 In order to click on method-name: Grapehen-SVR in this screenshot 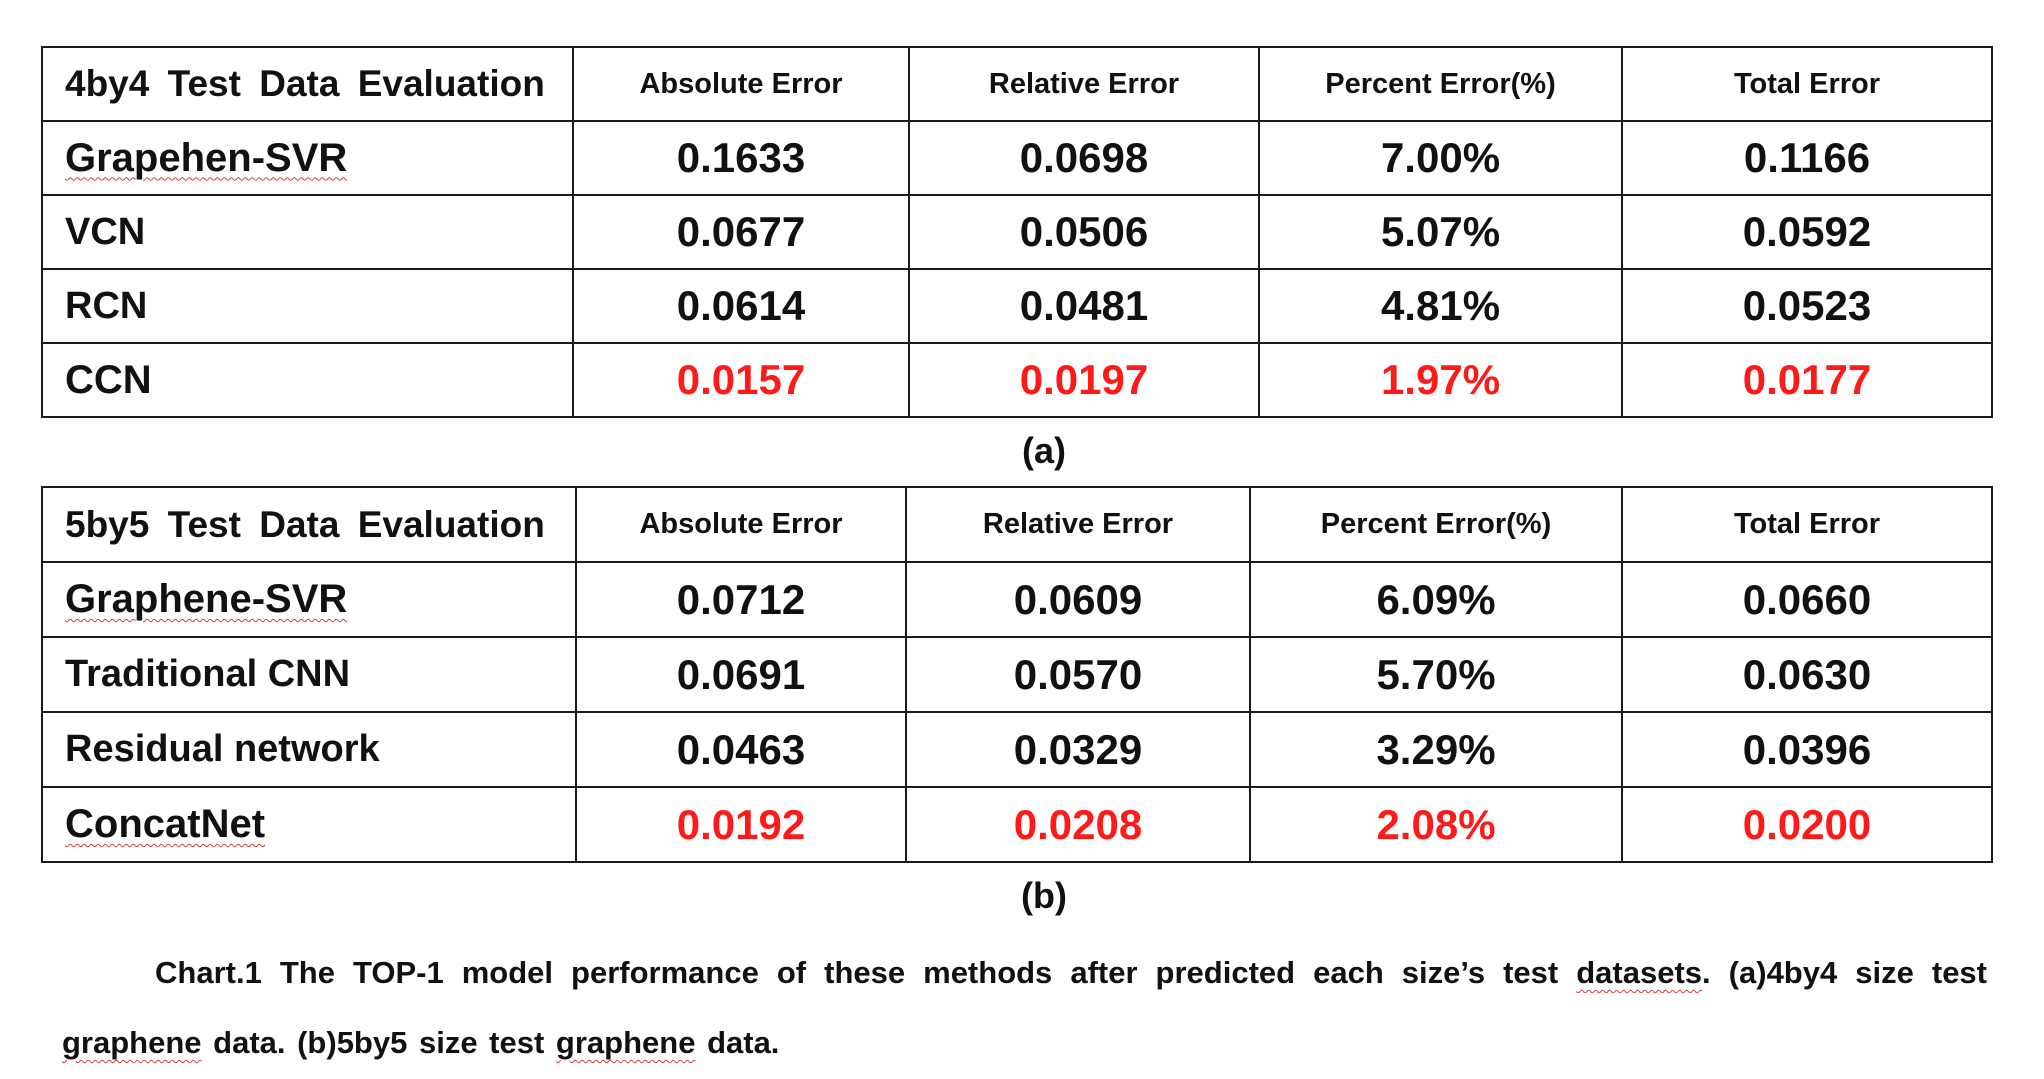, I will do `click(206, 157)`.